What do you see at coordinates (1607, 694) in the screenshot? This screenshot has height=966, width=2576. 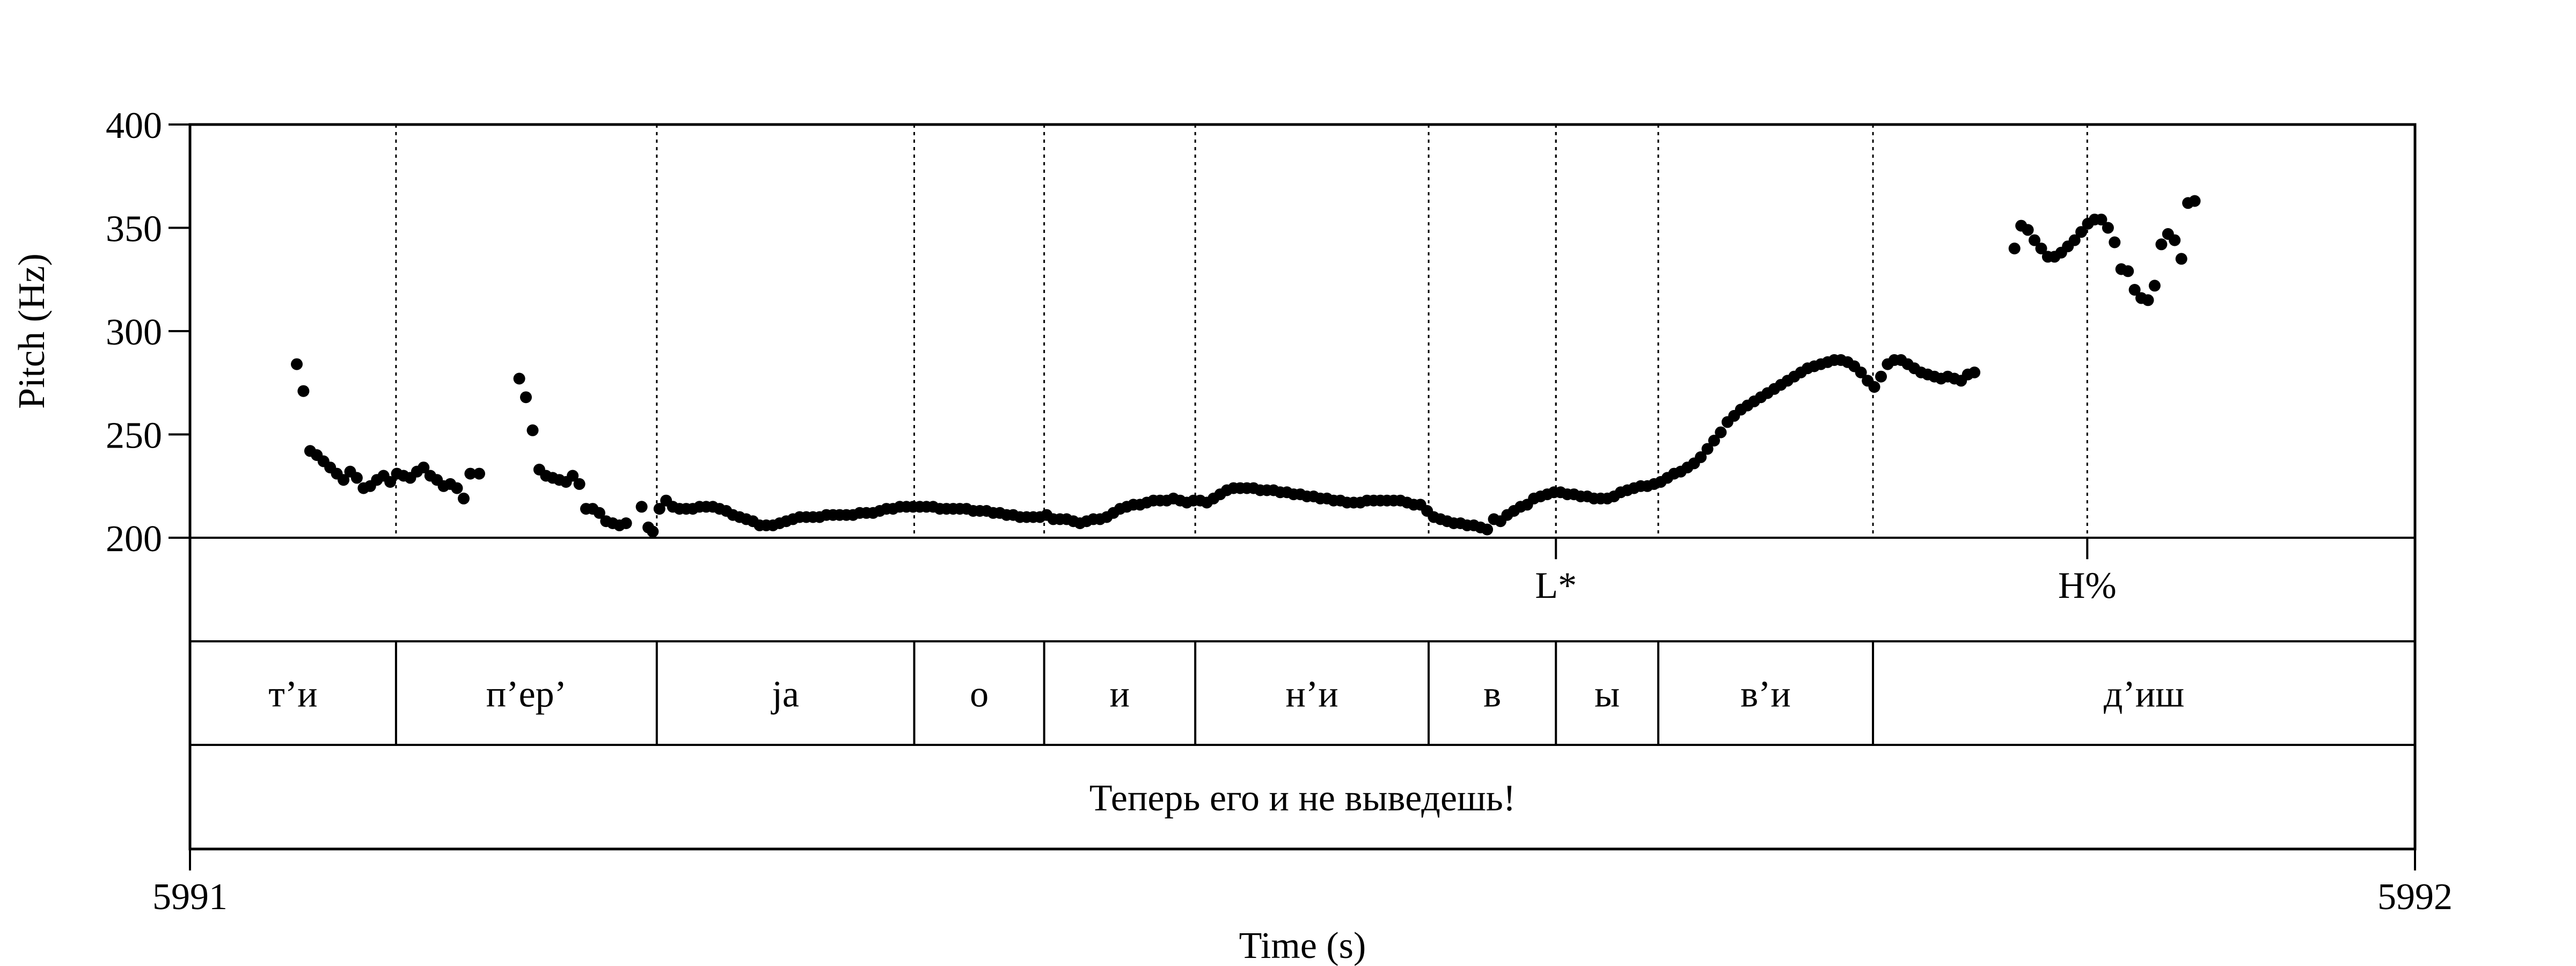 I see `segment-label: ы` at bounding box center [1607, 694].